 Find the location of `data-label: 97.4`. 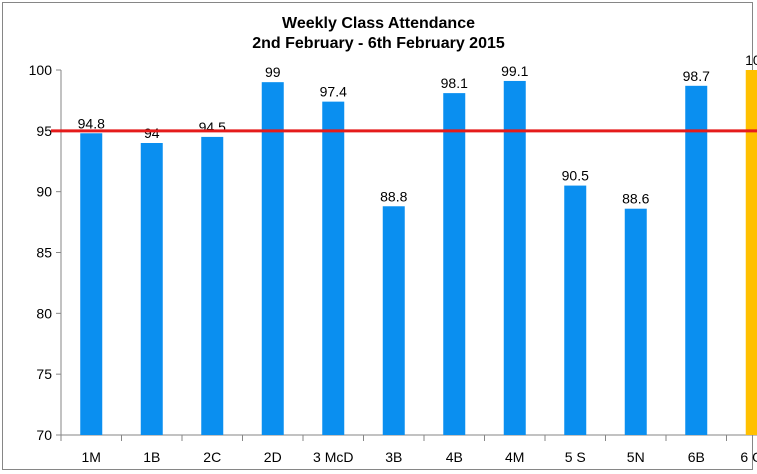

data-label: 97.4 is located at coordinates (333, 92).